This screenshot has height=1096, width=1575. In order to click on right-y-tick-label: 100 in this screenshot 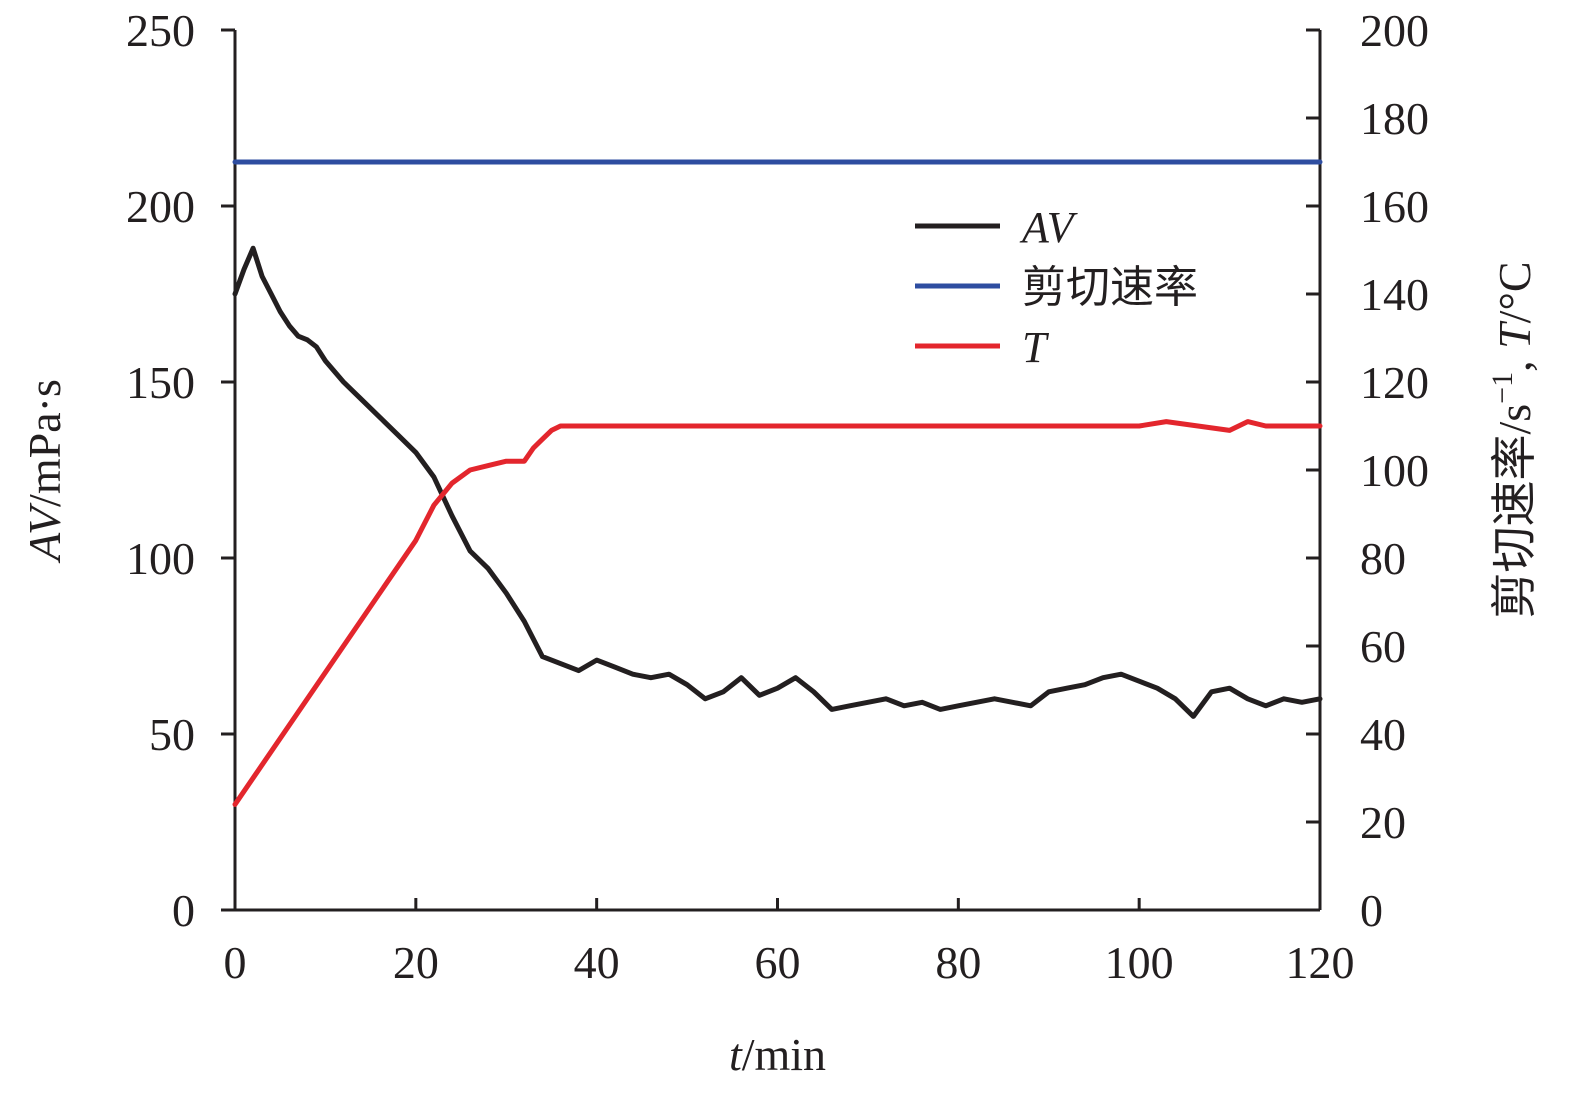, I will do `click(1394, 470)`.